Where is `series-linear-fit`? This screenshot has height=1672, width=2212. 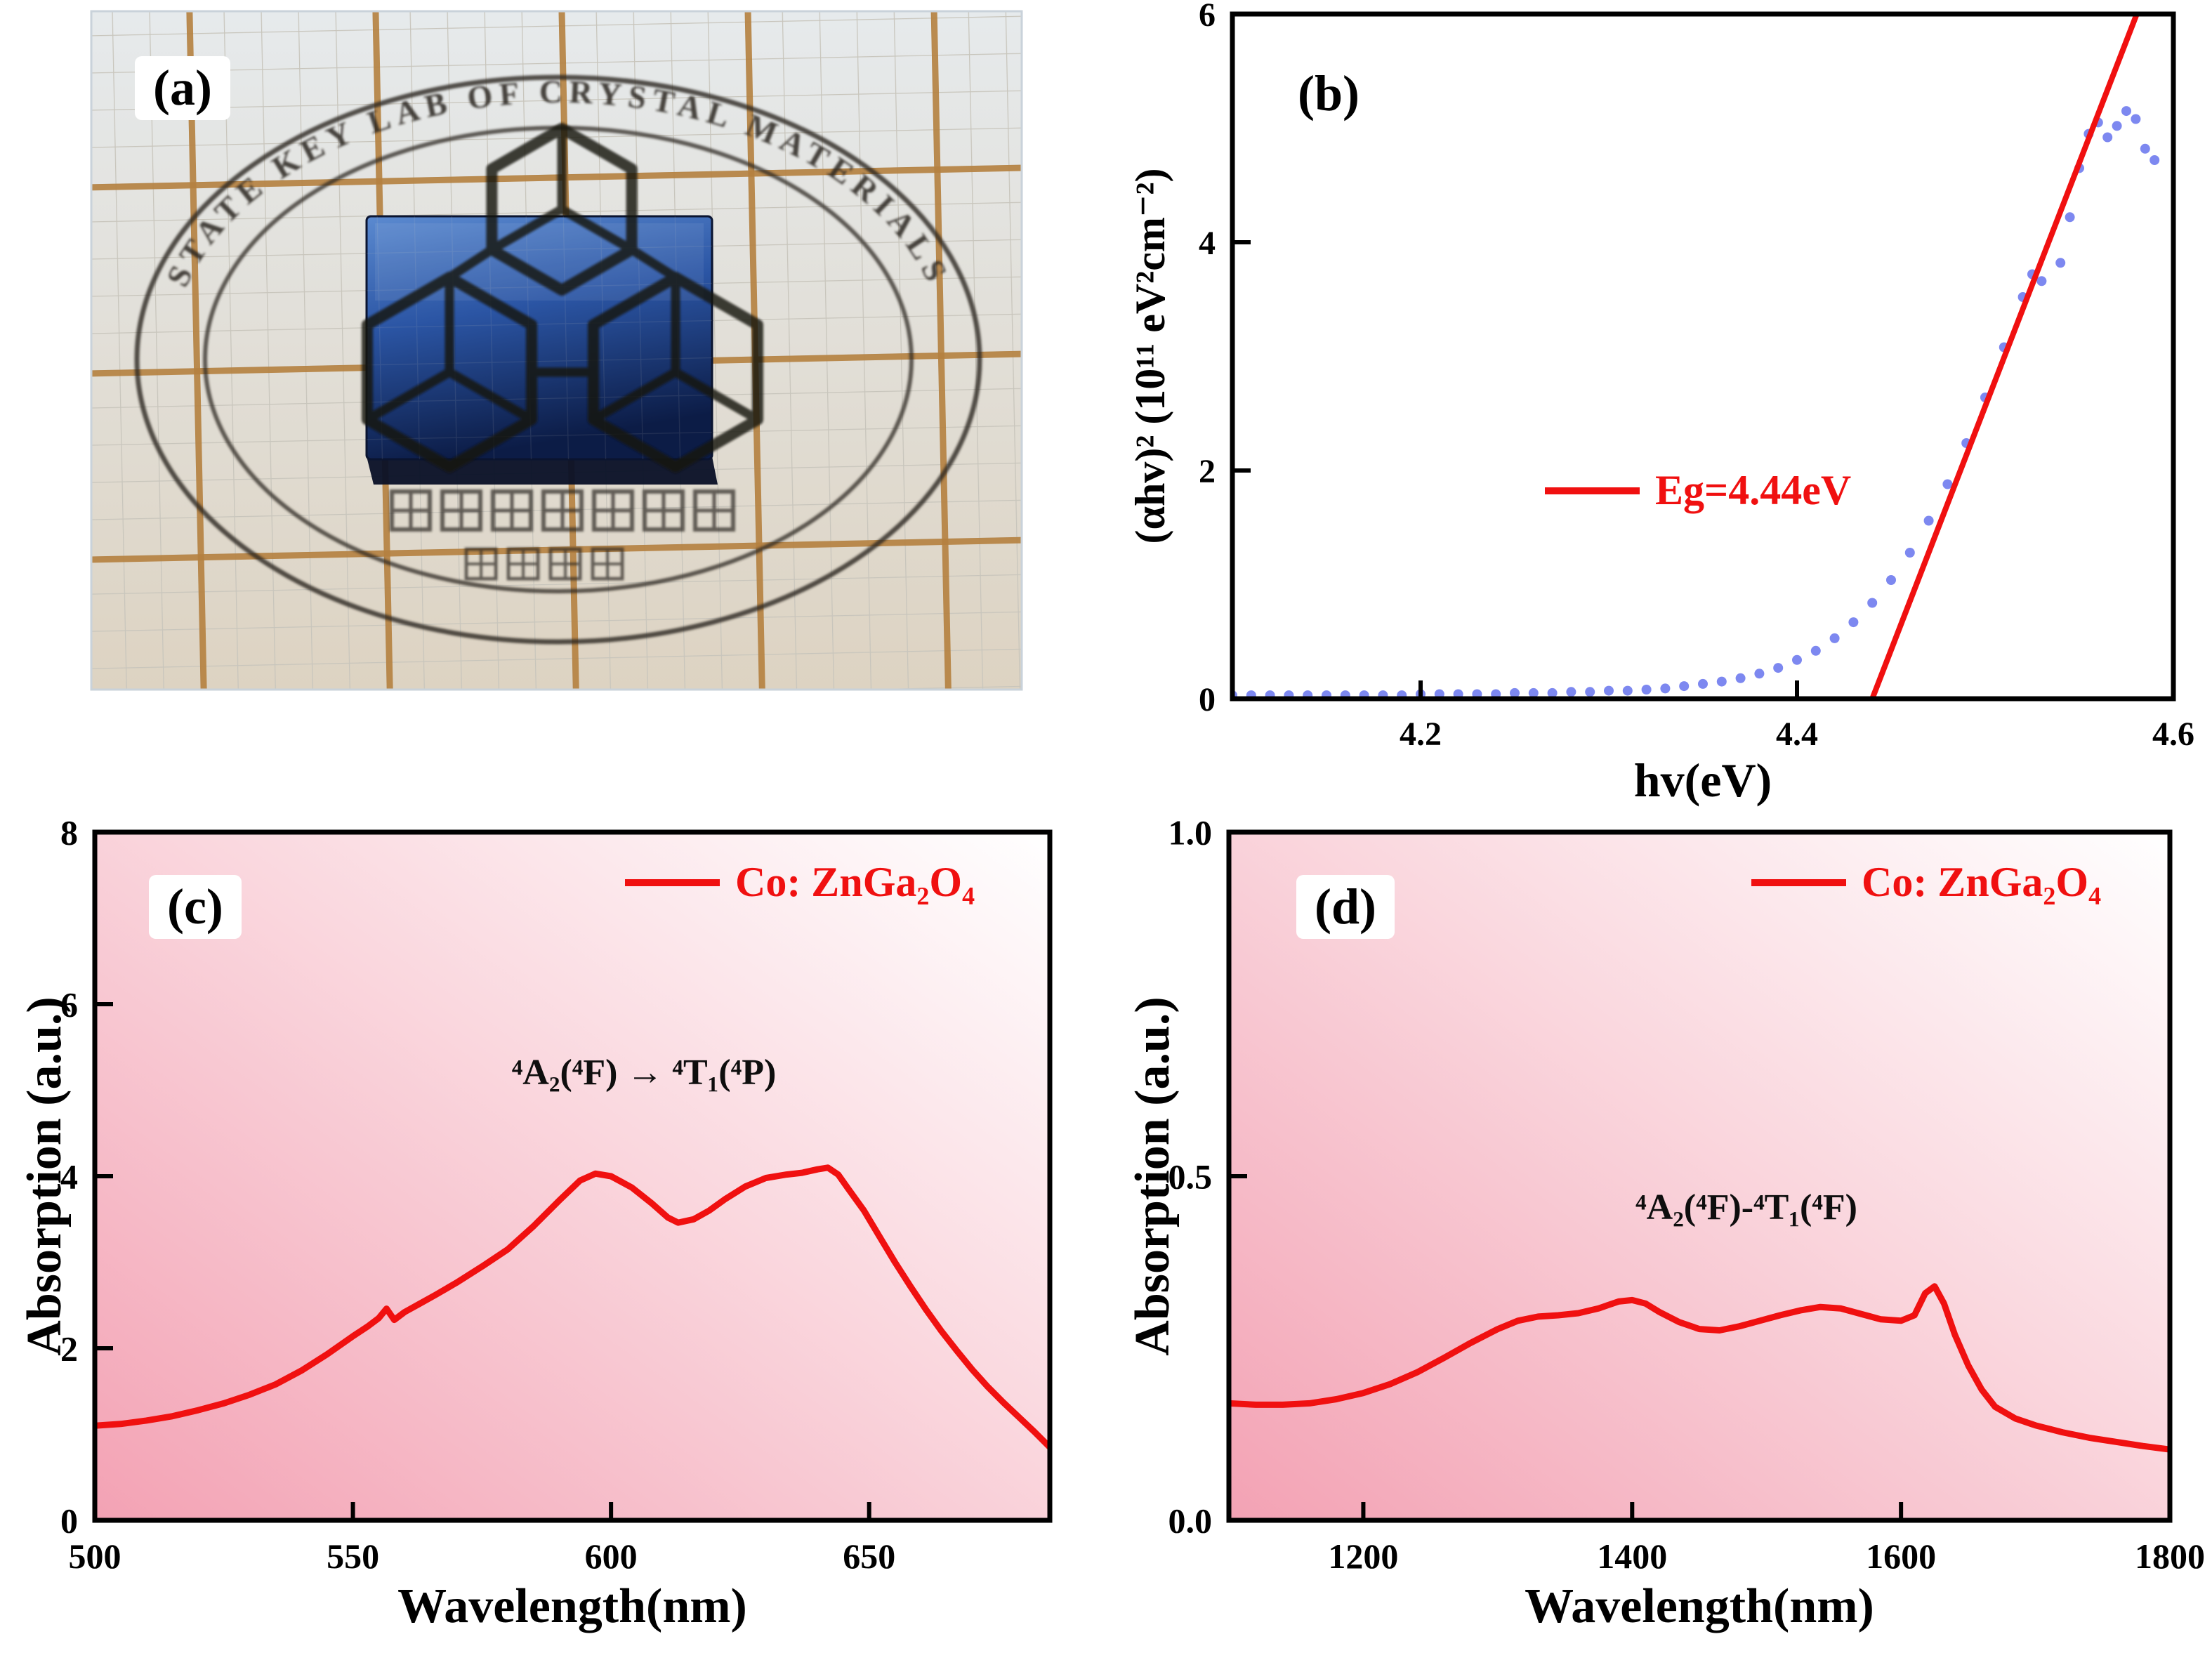 series-linear-fit is located at coordinates (2004, 357).